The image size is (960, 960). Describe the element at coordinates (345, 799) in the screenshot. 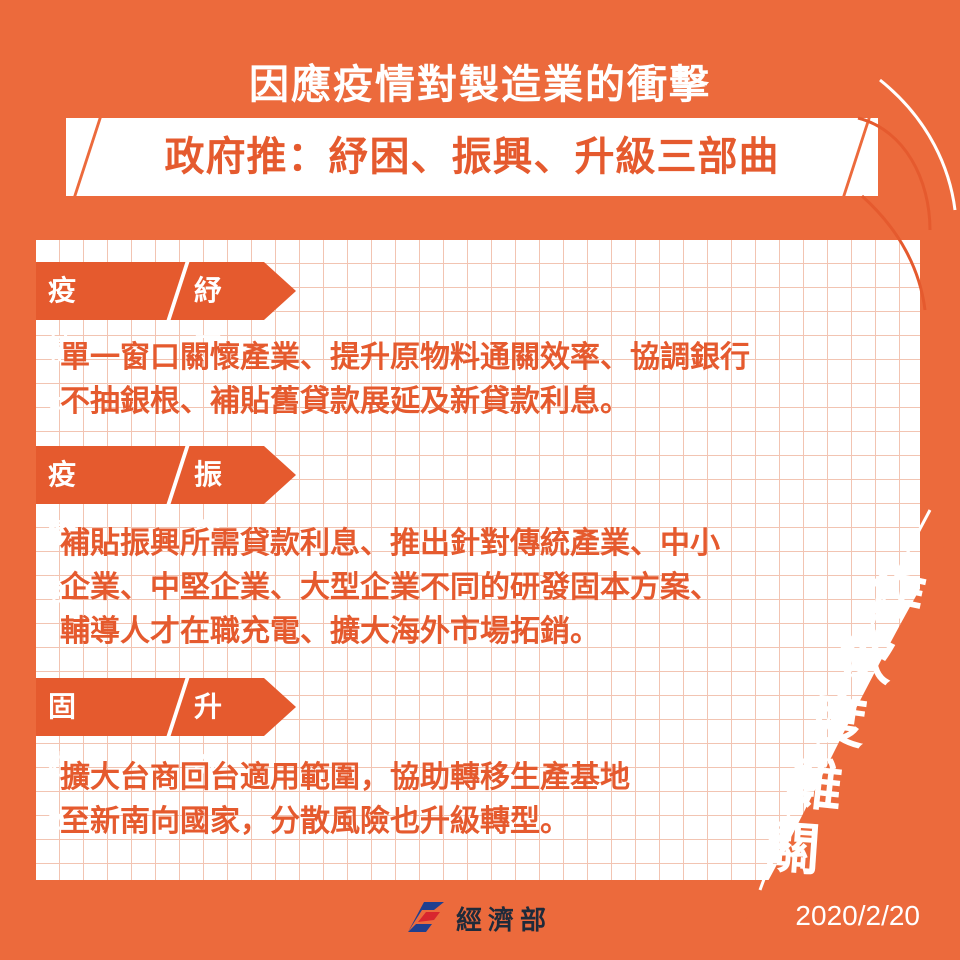

I see `section-text-upgrade: 擴大台商回台適用範圍，協助轉移生產基地 至新南向國家，分散風險也升級轉型。` at that location.